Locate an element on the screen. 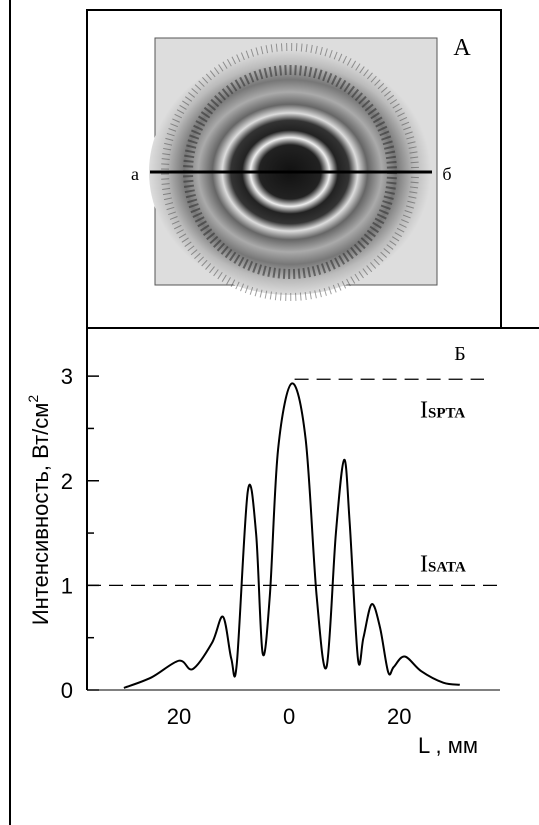 The width and height of the screenshot is (539, 825). scan-end: б is located at coordinates (446, 174).